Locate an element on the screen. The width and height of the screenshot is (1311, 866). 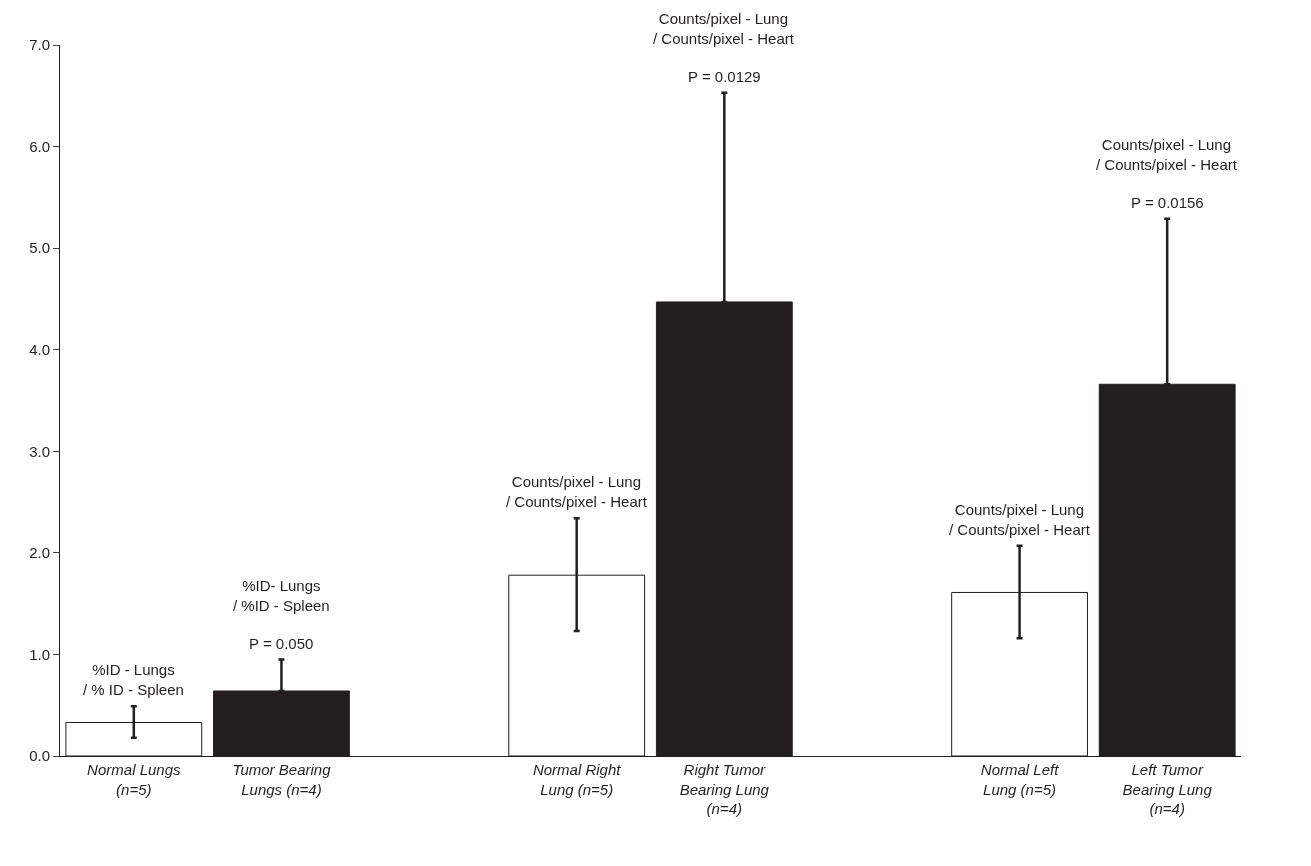
y-tick-label: 1.0 is located at coordinates (39, 654).